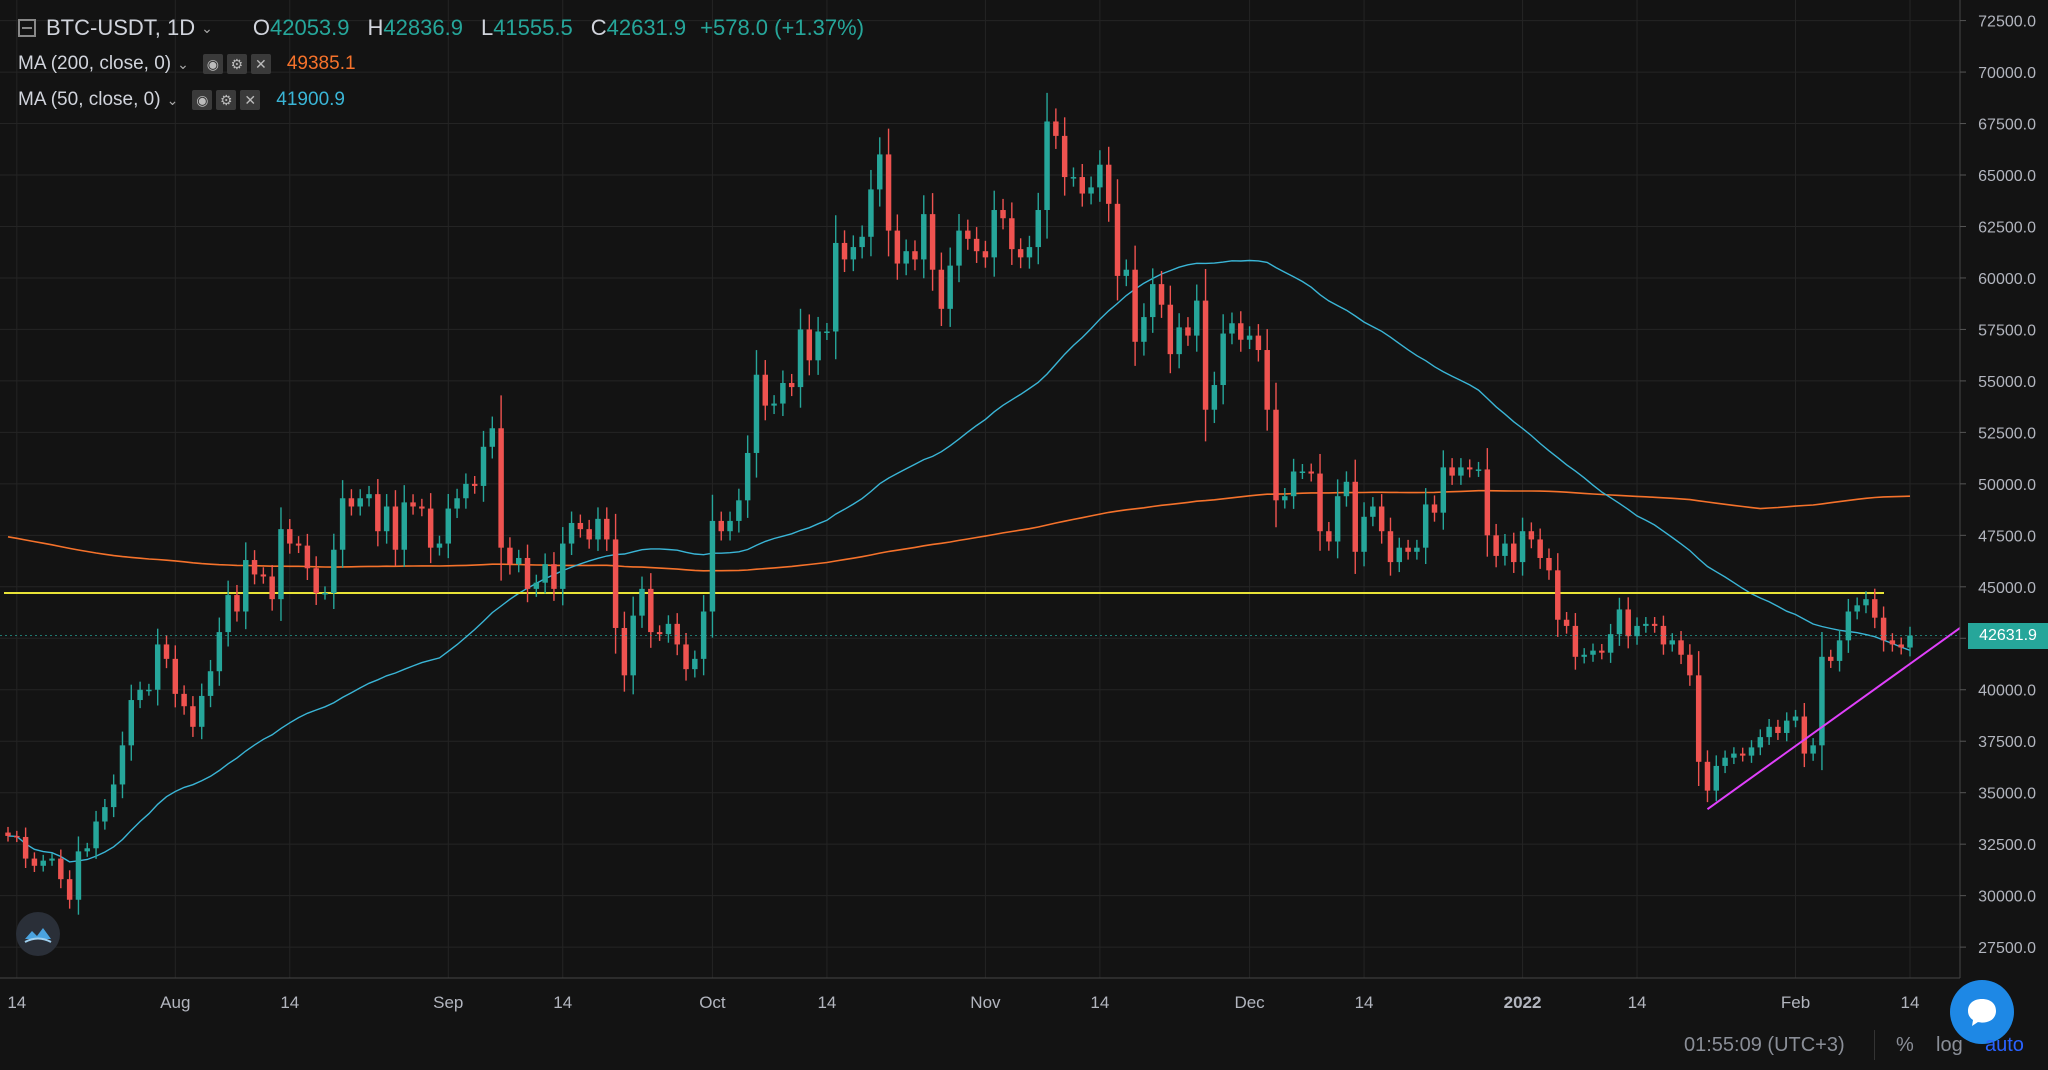 This screenshot has width=2048, height=1070. I want to click on auto-scale-button: auto, so click(2004, 1045).